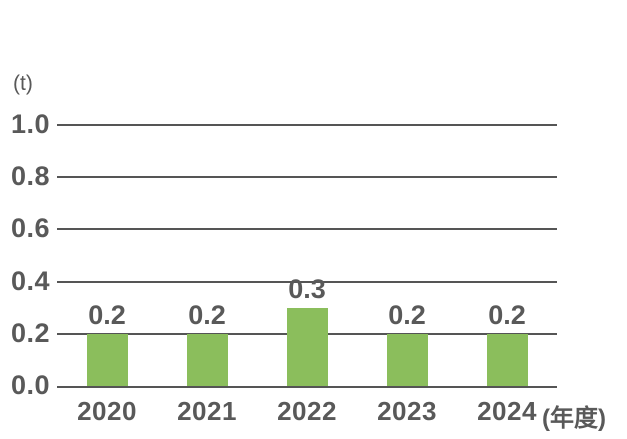 The image size is (627, 439). Describe the element at coordinates (30, 280) in the screenshot. I see `y-tick-label: 0.4` at that location.